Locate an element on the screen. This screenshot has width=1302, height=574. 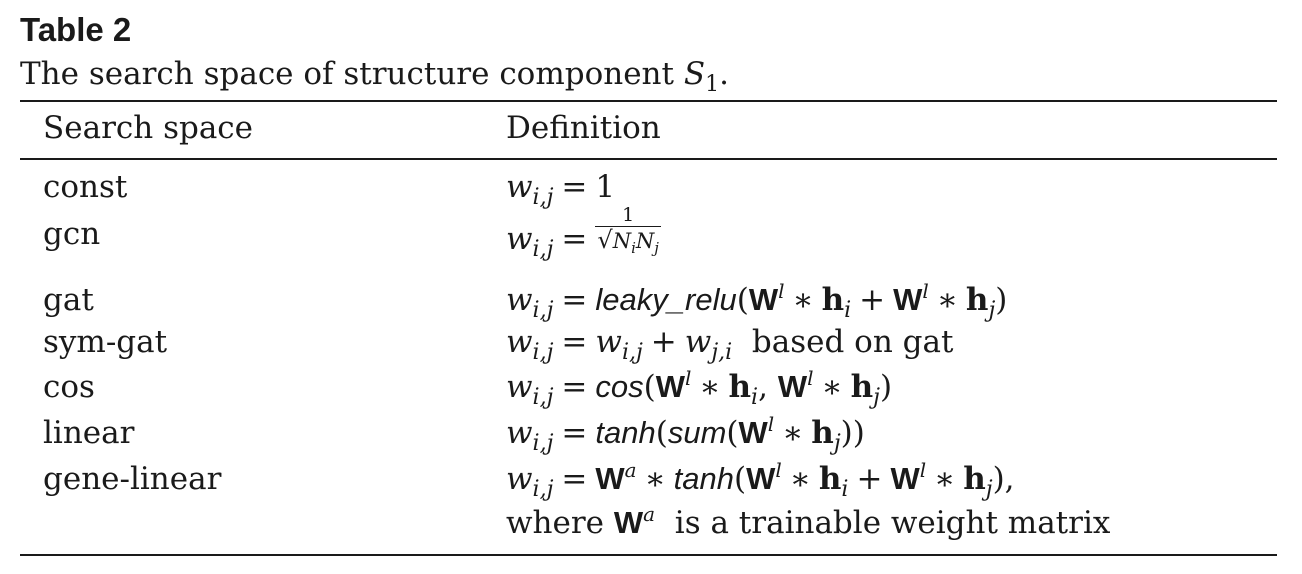
row-definition-gene-linear-line2: where Wa is a trainable weight matrix is located at coordinates (808, 521).